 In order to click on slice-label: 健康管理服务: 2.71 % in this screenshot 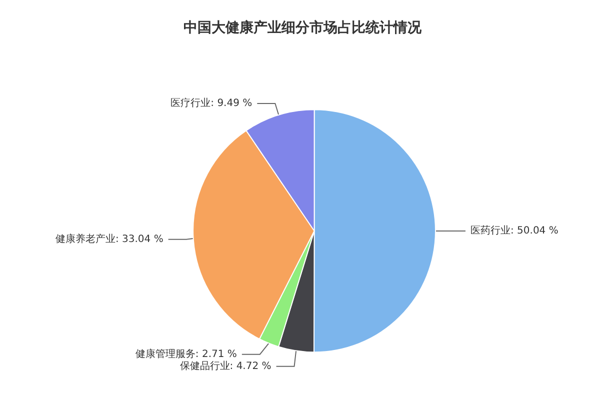, I will do `click(186, 354)`.